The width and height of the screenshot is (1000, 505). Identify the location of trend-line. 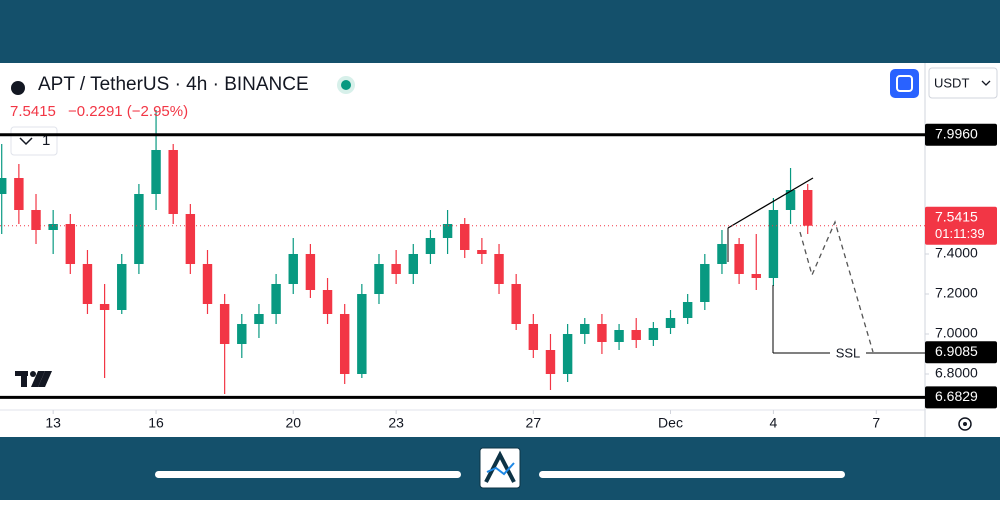
(770, 203).